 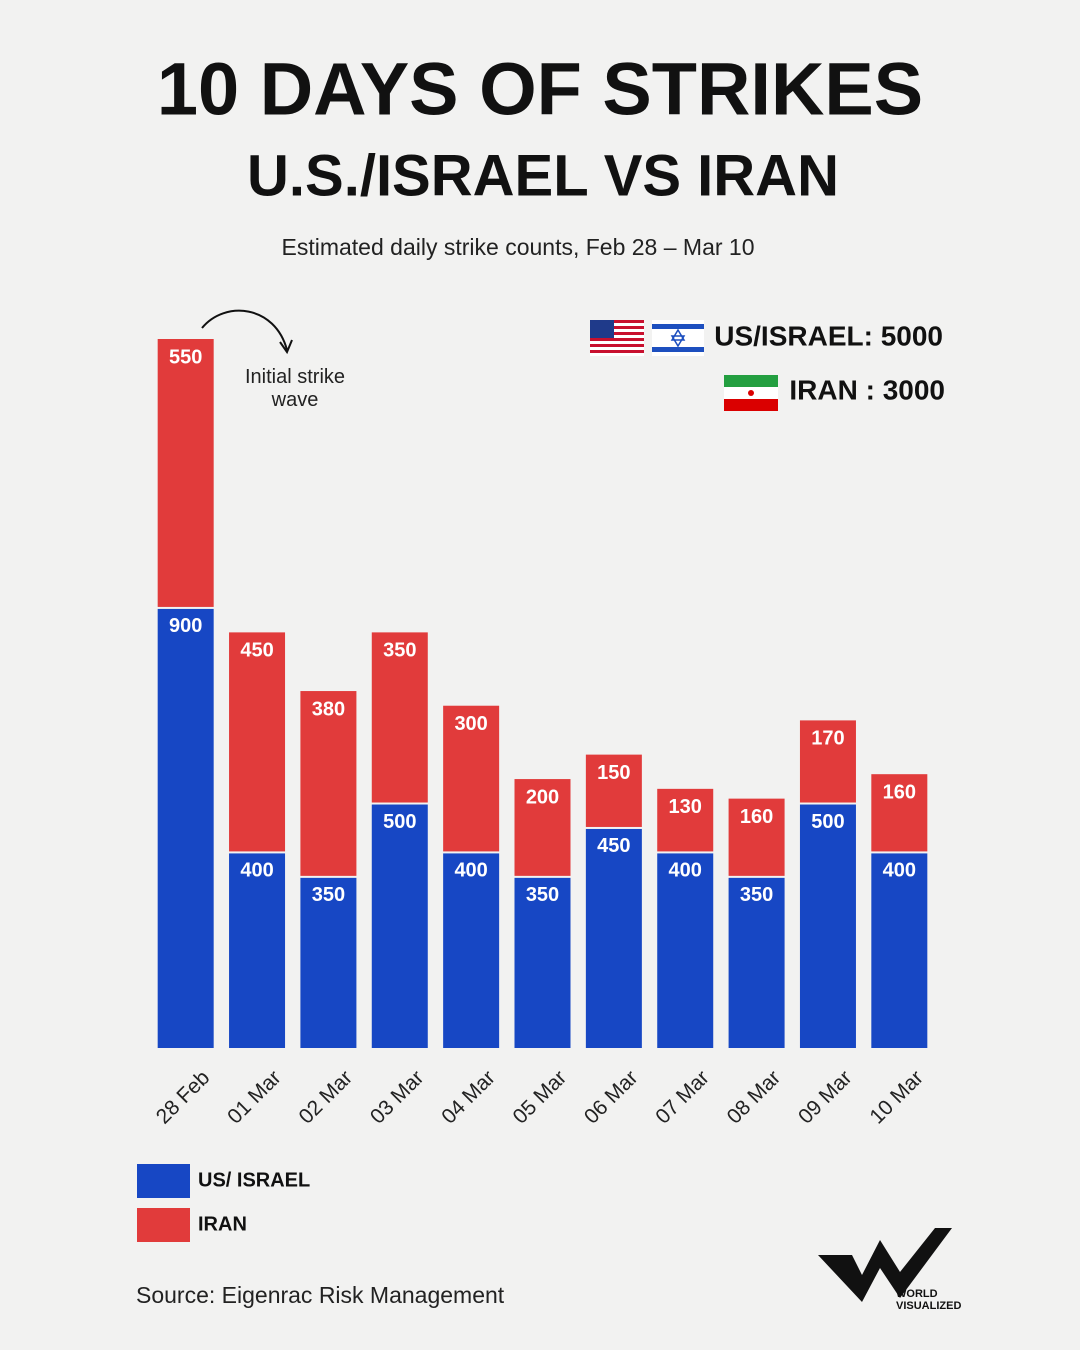 What do you see at coordinates (470, 724) in the screenshot?
I see `value-label: 300` at bounding box center [470, 724].